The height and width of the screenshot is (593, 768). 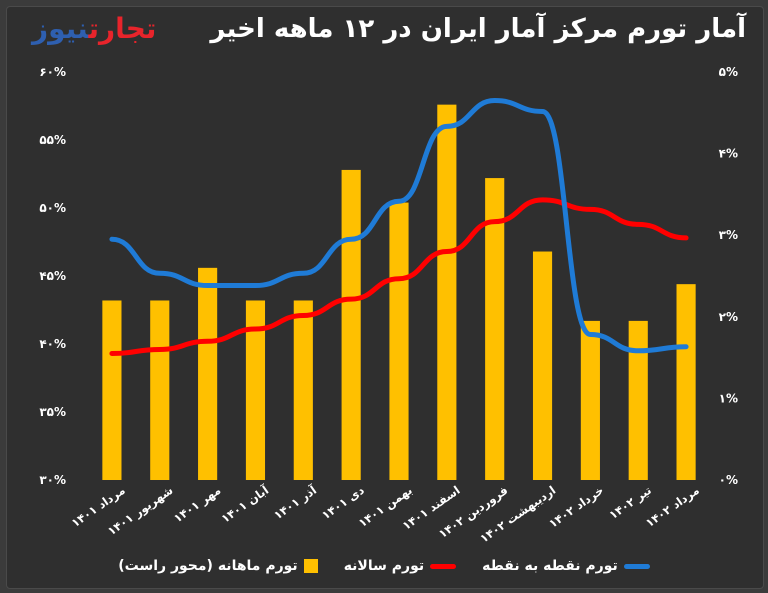 I want to click on category-label: آبان ۱۴۰۱, so click(x=246, y=503).